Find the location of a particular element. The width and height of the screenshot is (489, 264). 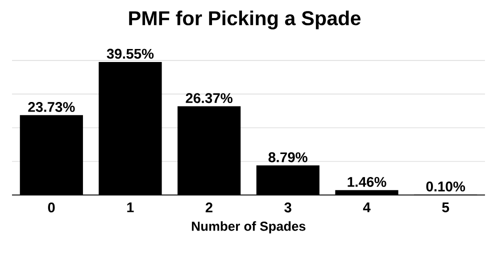

data-label: 39.55% is located at coordinates (130, 53).